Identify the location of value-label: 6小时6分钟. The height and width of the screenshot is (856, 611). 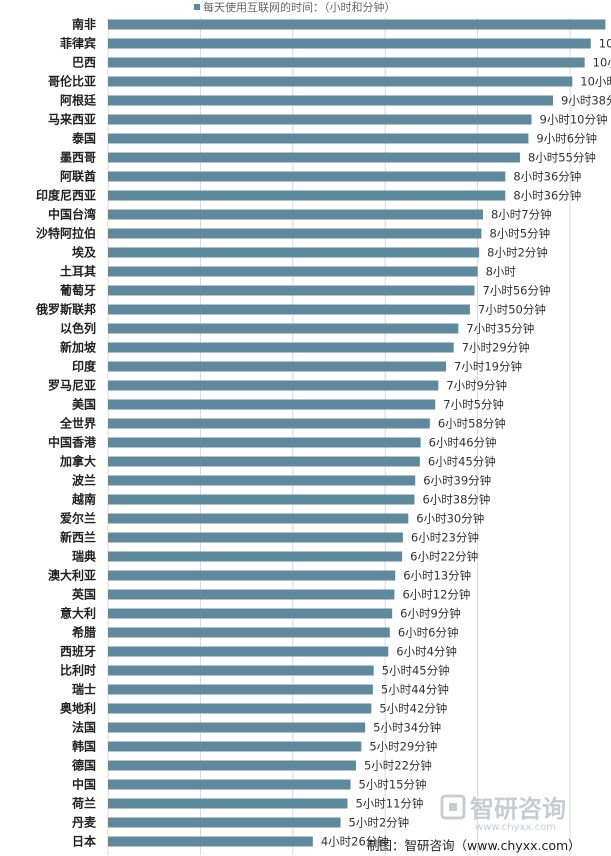
(428, 633).